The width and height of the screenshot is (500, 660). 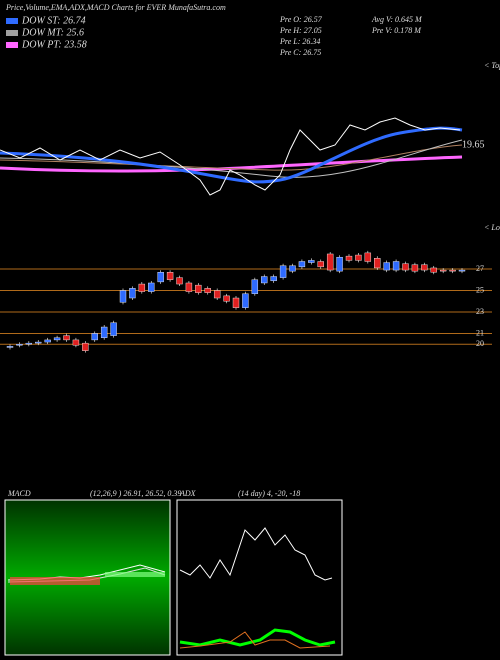 I want to click on adx-params: (14 day) 4, -20, -18, so click(x=269, y=493).